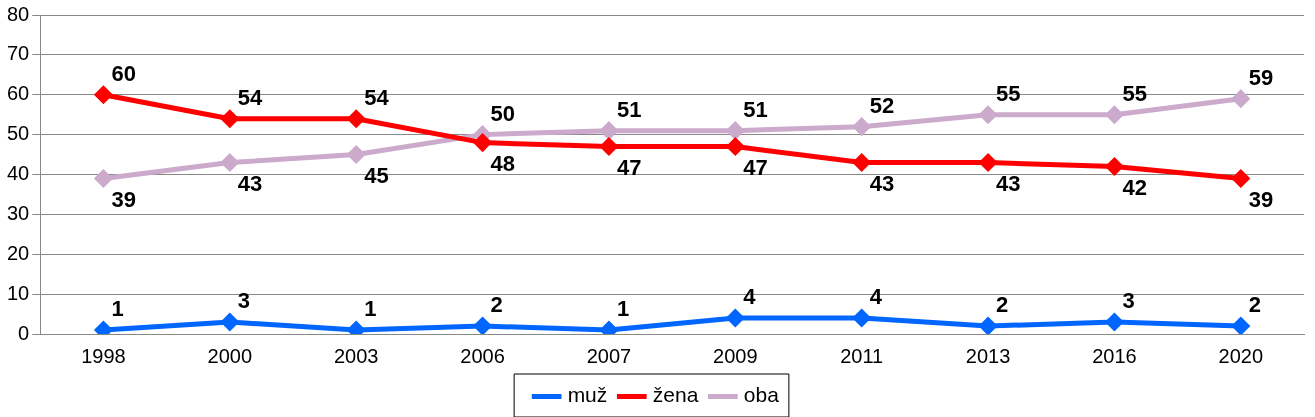 This screenshot has width=1315, height=417. I want to click on y-tick-label: 30, so click(18, 212).